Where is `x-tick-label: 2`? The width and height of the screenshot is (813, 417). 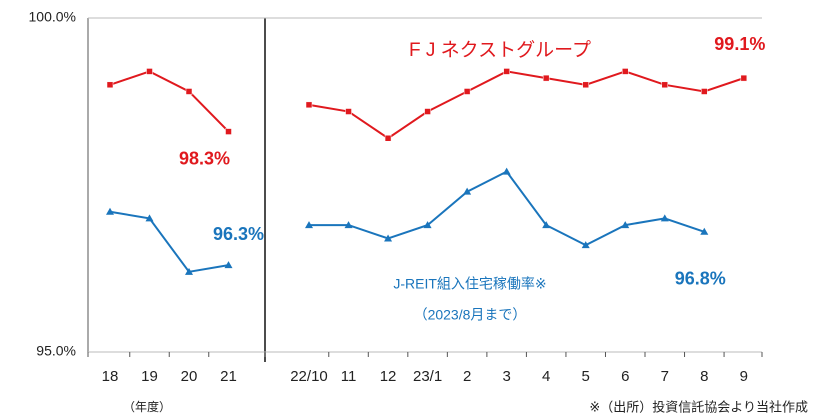
x-tick-label: 2 is located at coordinates (467, 376).